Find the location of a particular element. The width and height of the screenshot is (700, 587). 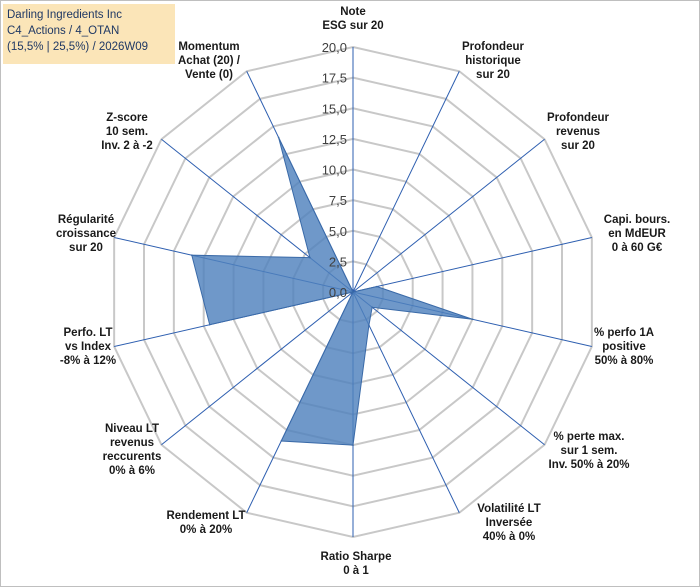

tick-label-2: 5,0 is located at coordinates (338, 231).